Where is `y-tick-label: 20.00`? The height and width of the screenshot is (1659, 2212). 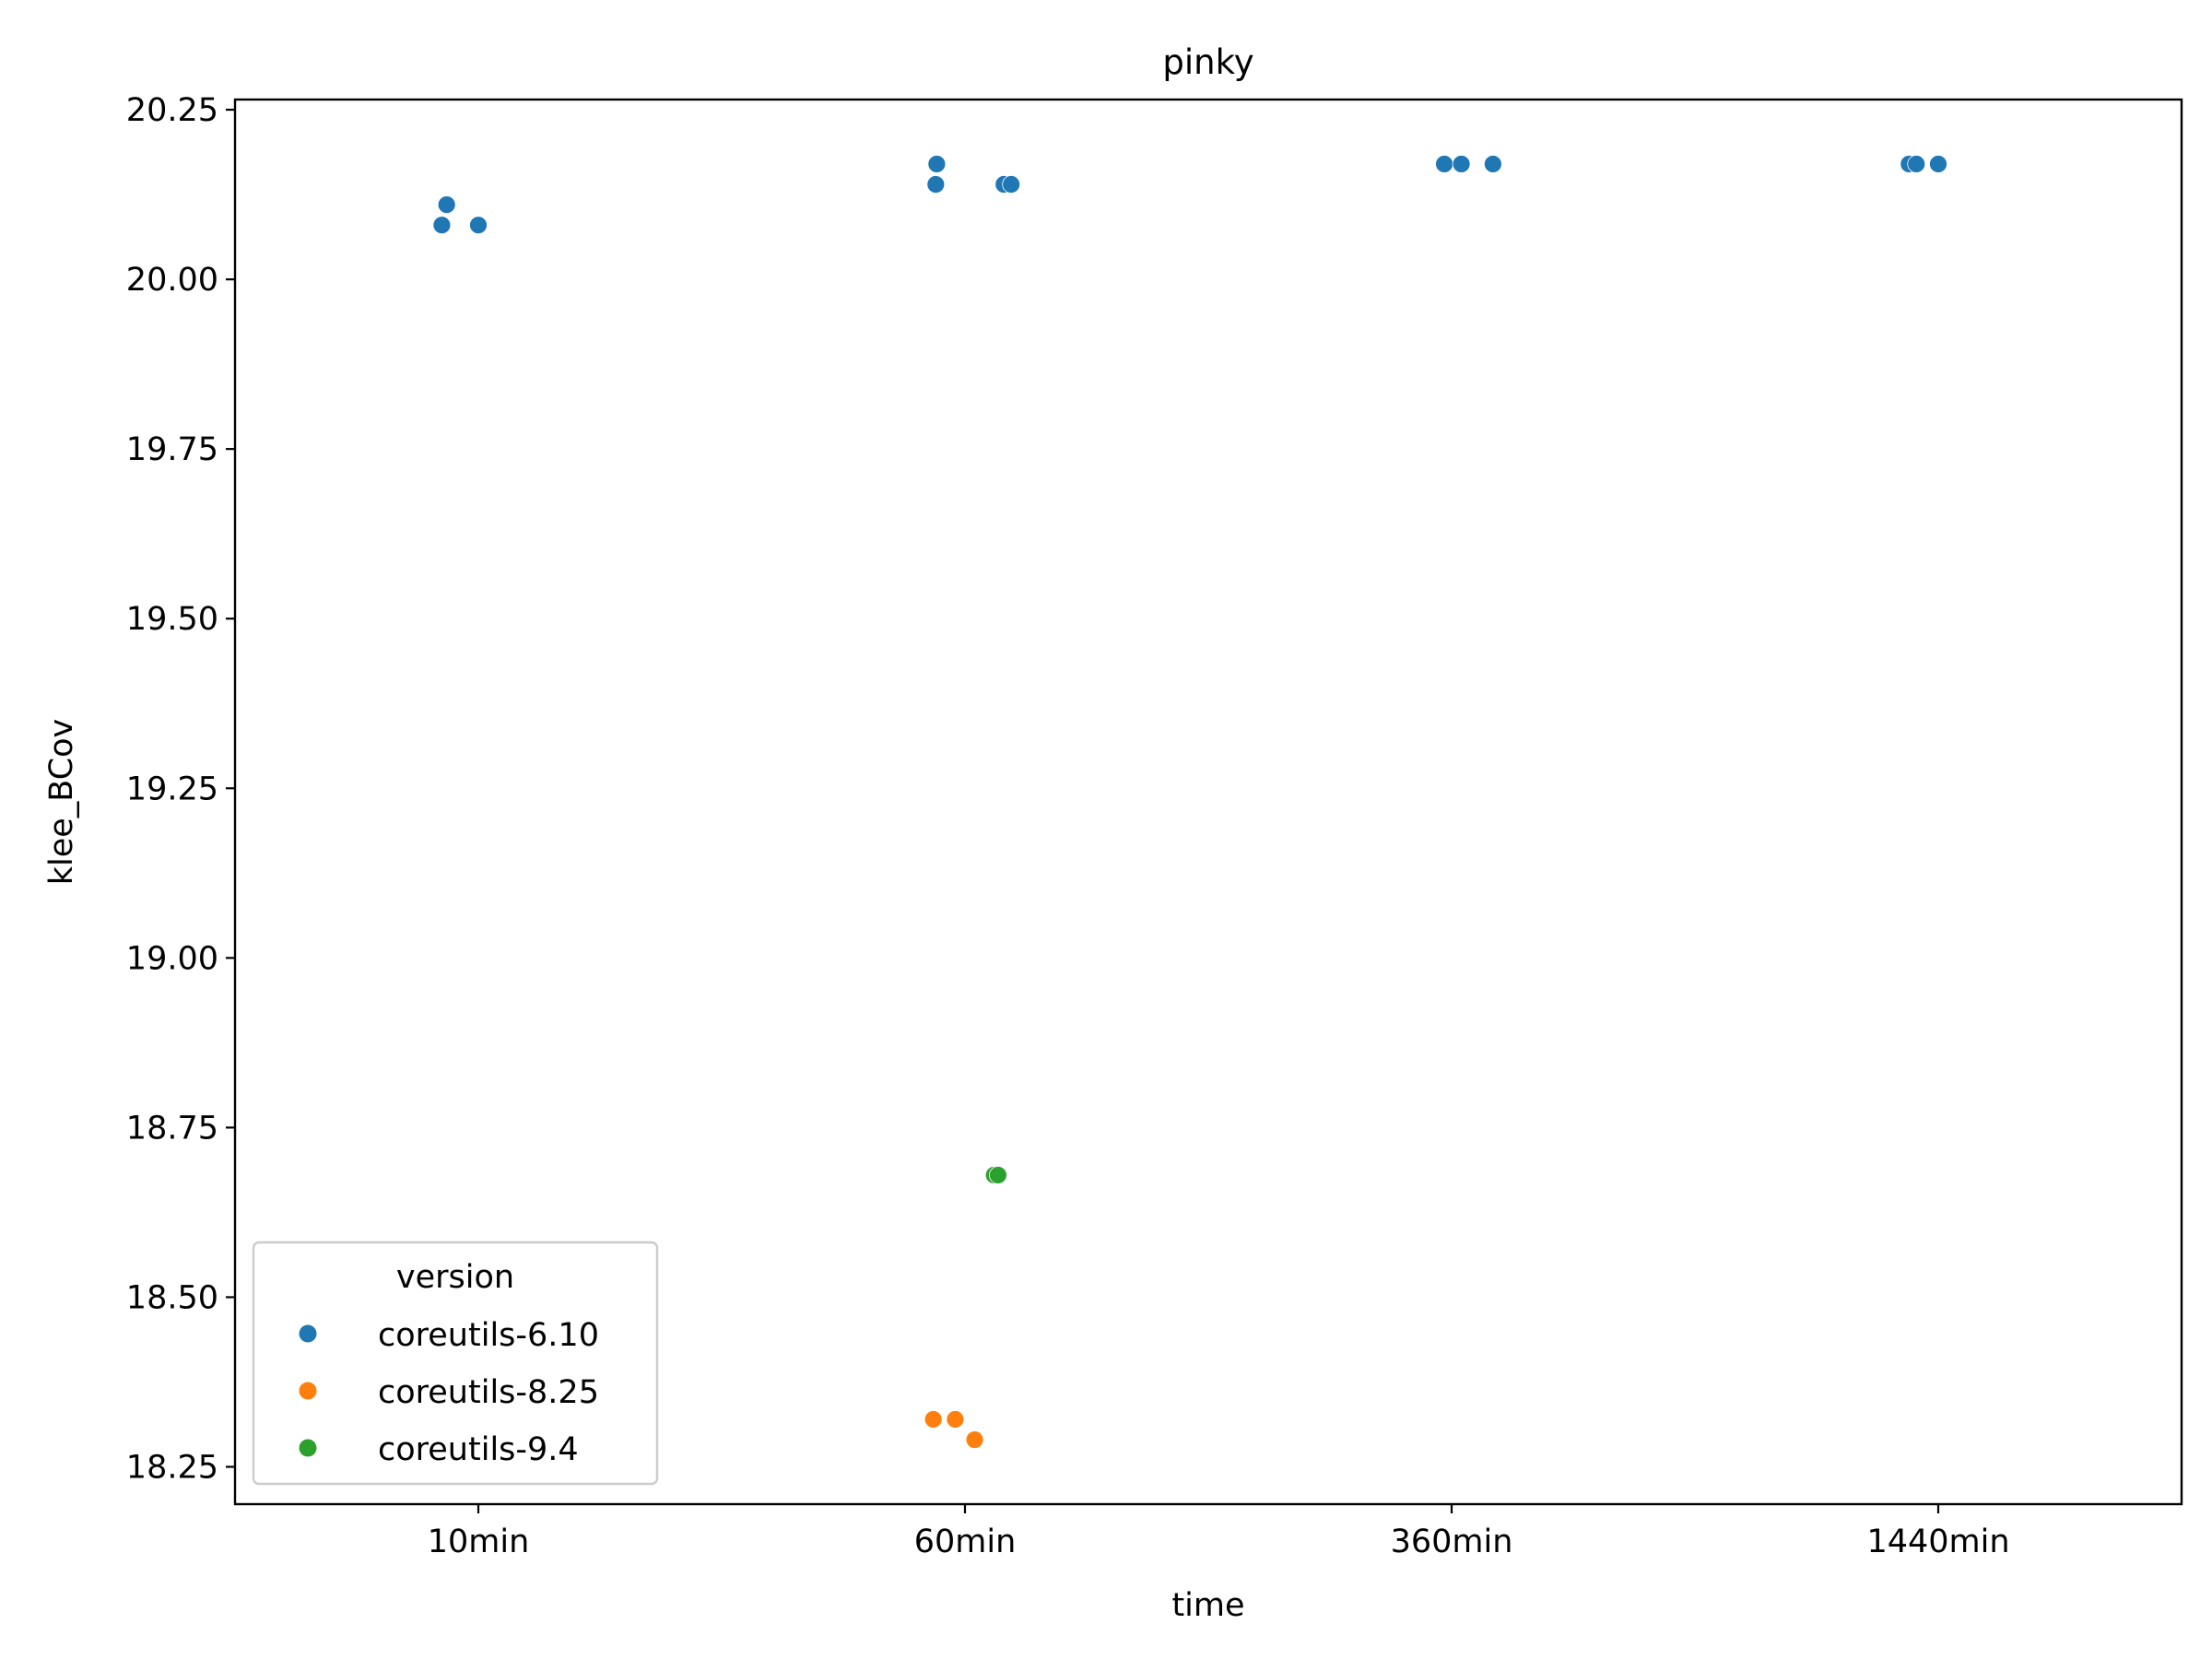
y-tick-label: 20.00 is located at coordinates (172, 280).